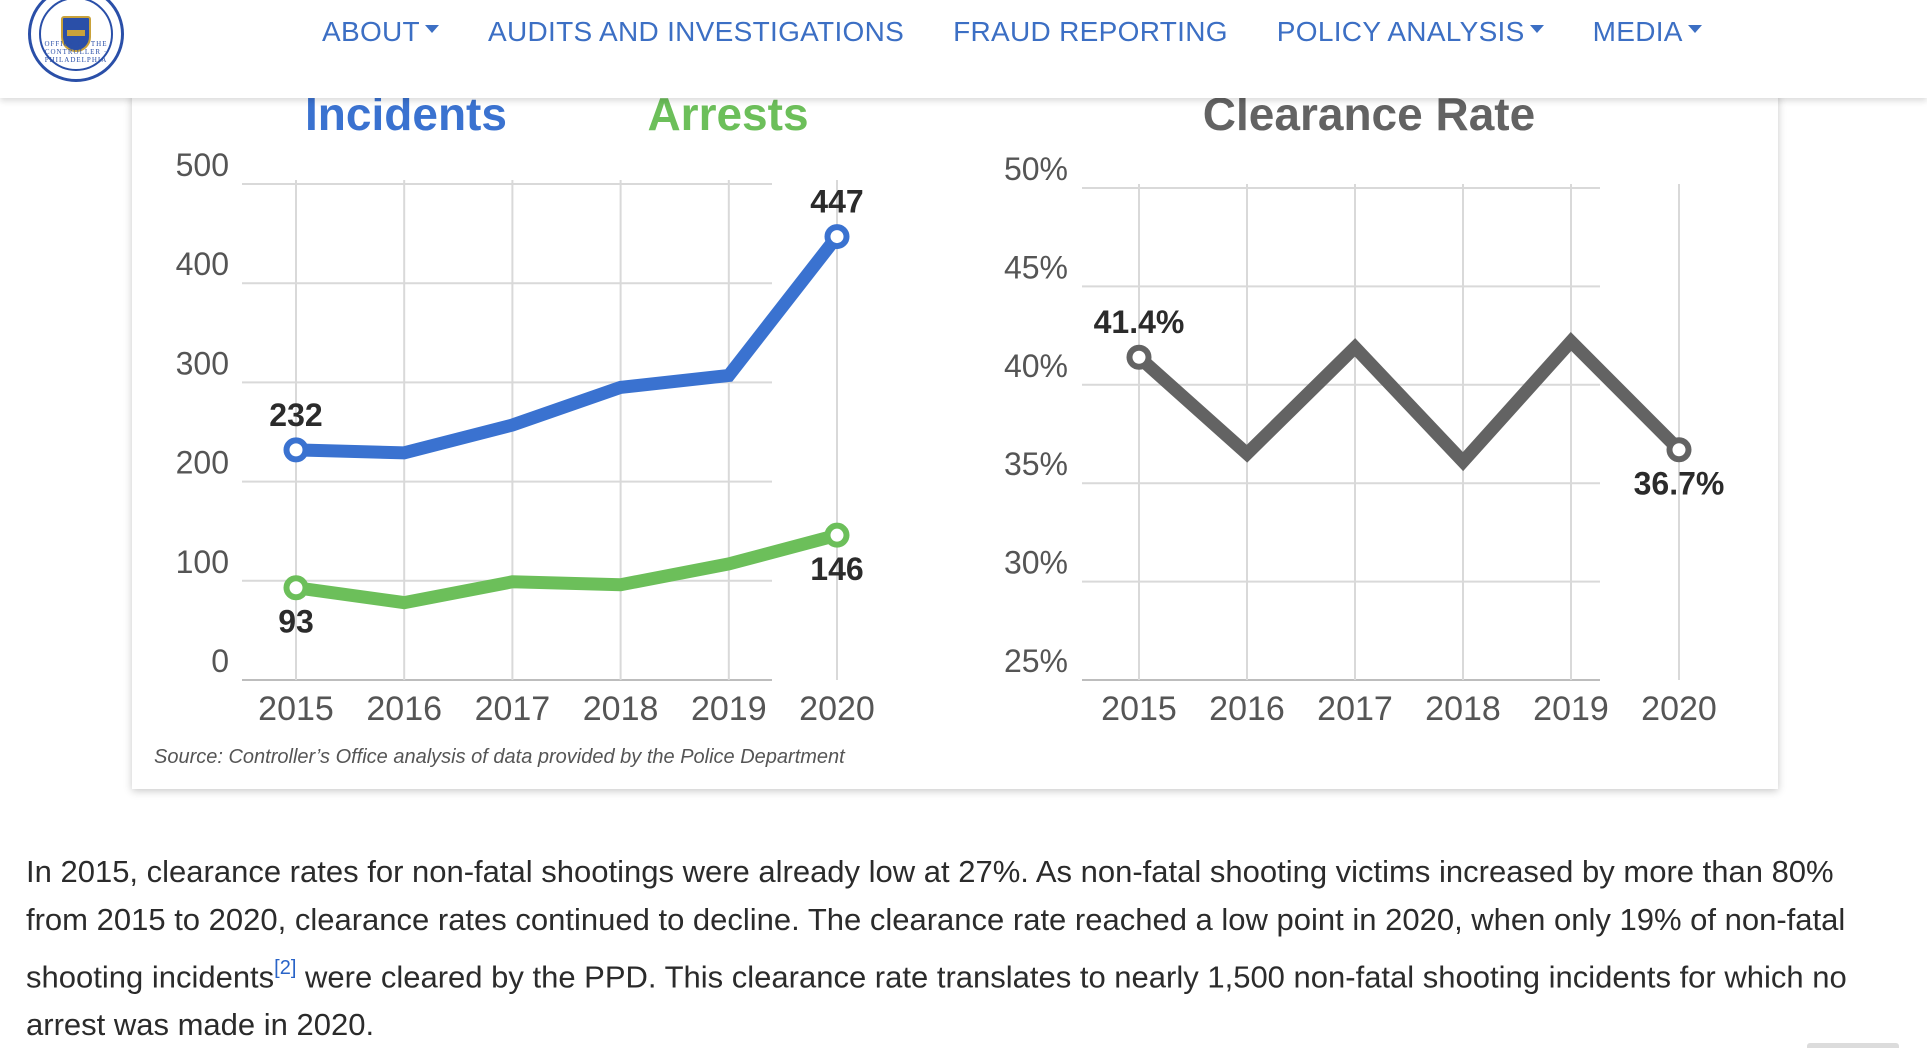 The image size is (1927, 1048). I want to click on y-tick-label: 50%, so click(1036, 169).